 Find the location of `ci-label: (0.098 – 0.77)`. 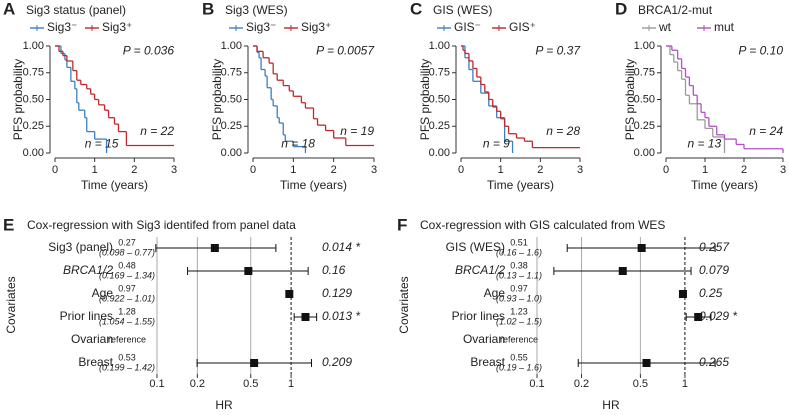

ci-label: (0.098 – 0.77) is located at coordinates (127, 252).